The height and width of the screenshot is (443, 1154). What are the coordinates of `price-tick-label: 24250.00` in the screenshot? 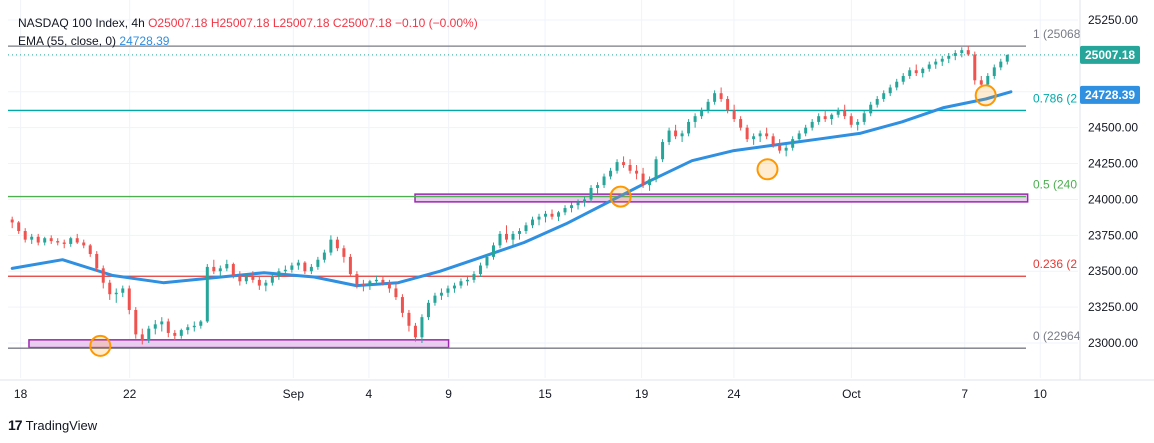 It's located at (1113, 164).